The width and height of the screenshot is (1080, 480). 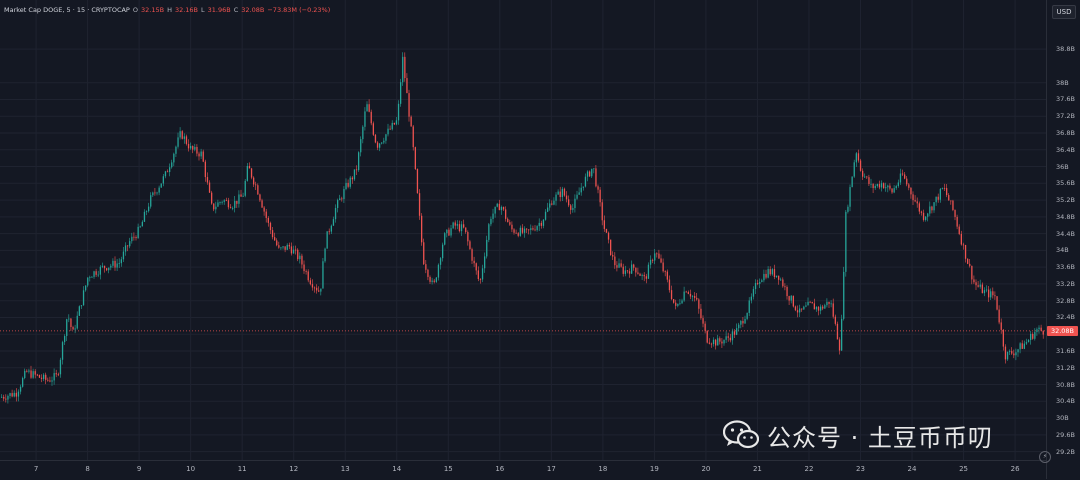 I want to click on time-axis, so click(x=523, y=470).